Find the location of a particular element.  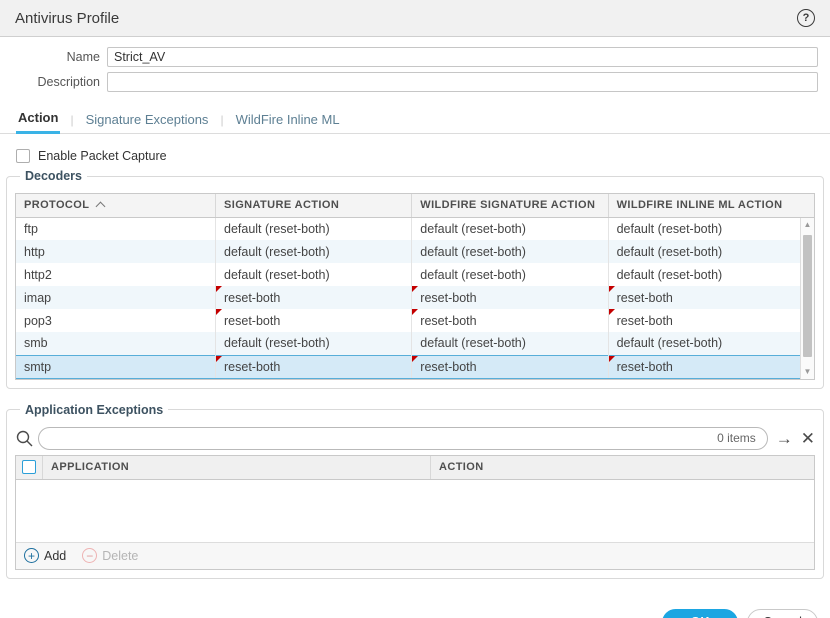

application-table-header: APPLICATION ACTION is located at coordinates (415, 467).